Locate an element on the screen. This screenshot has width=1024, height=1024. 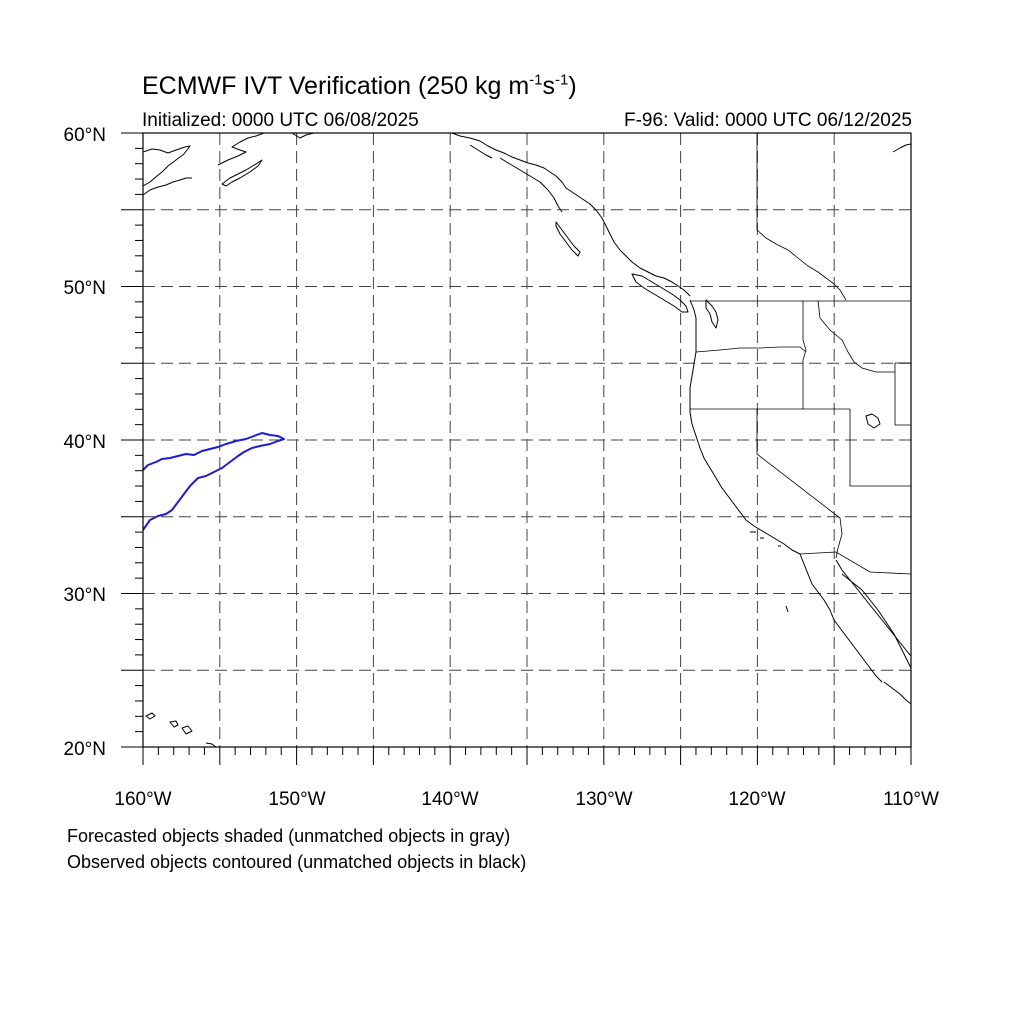
lon-label: 140°W is located at coordinates (449, 799).